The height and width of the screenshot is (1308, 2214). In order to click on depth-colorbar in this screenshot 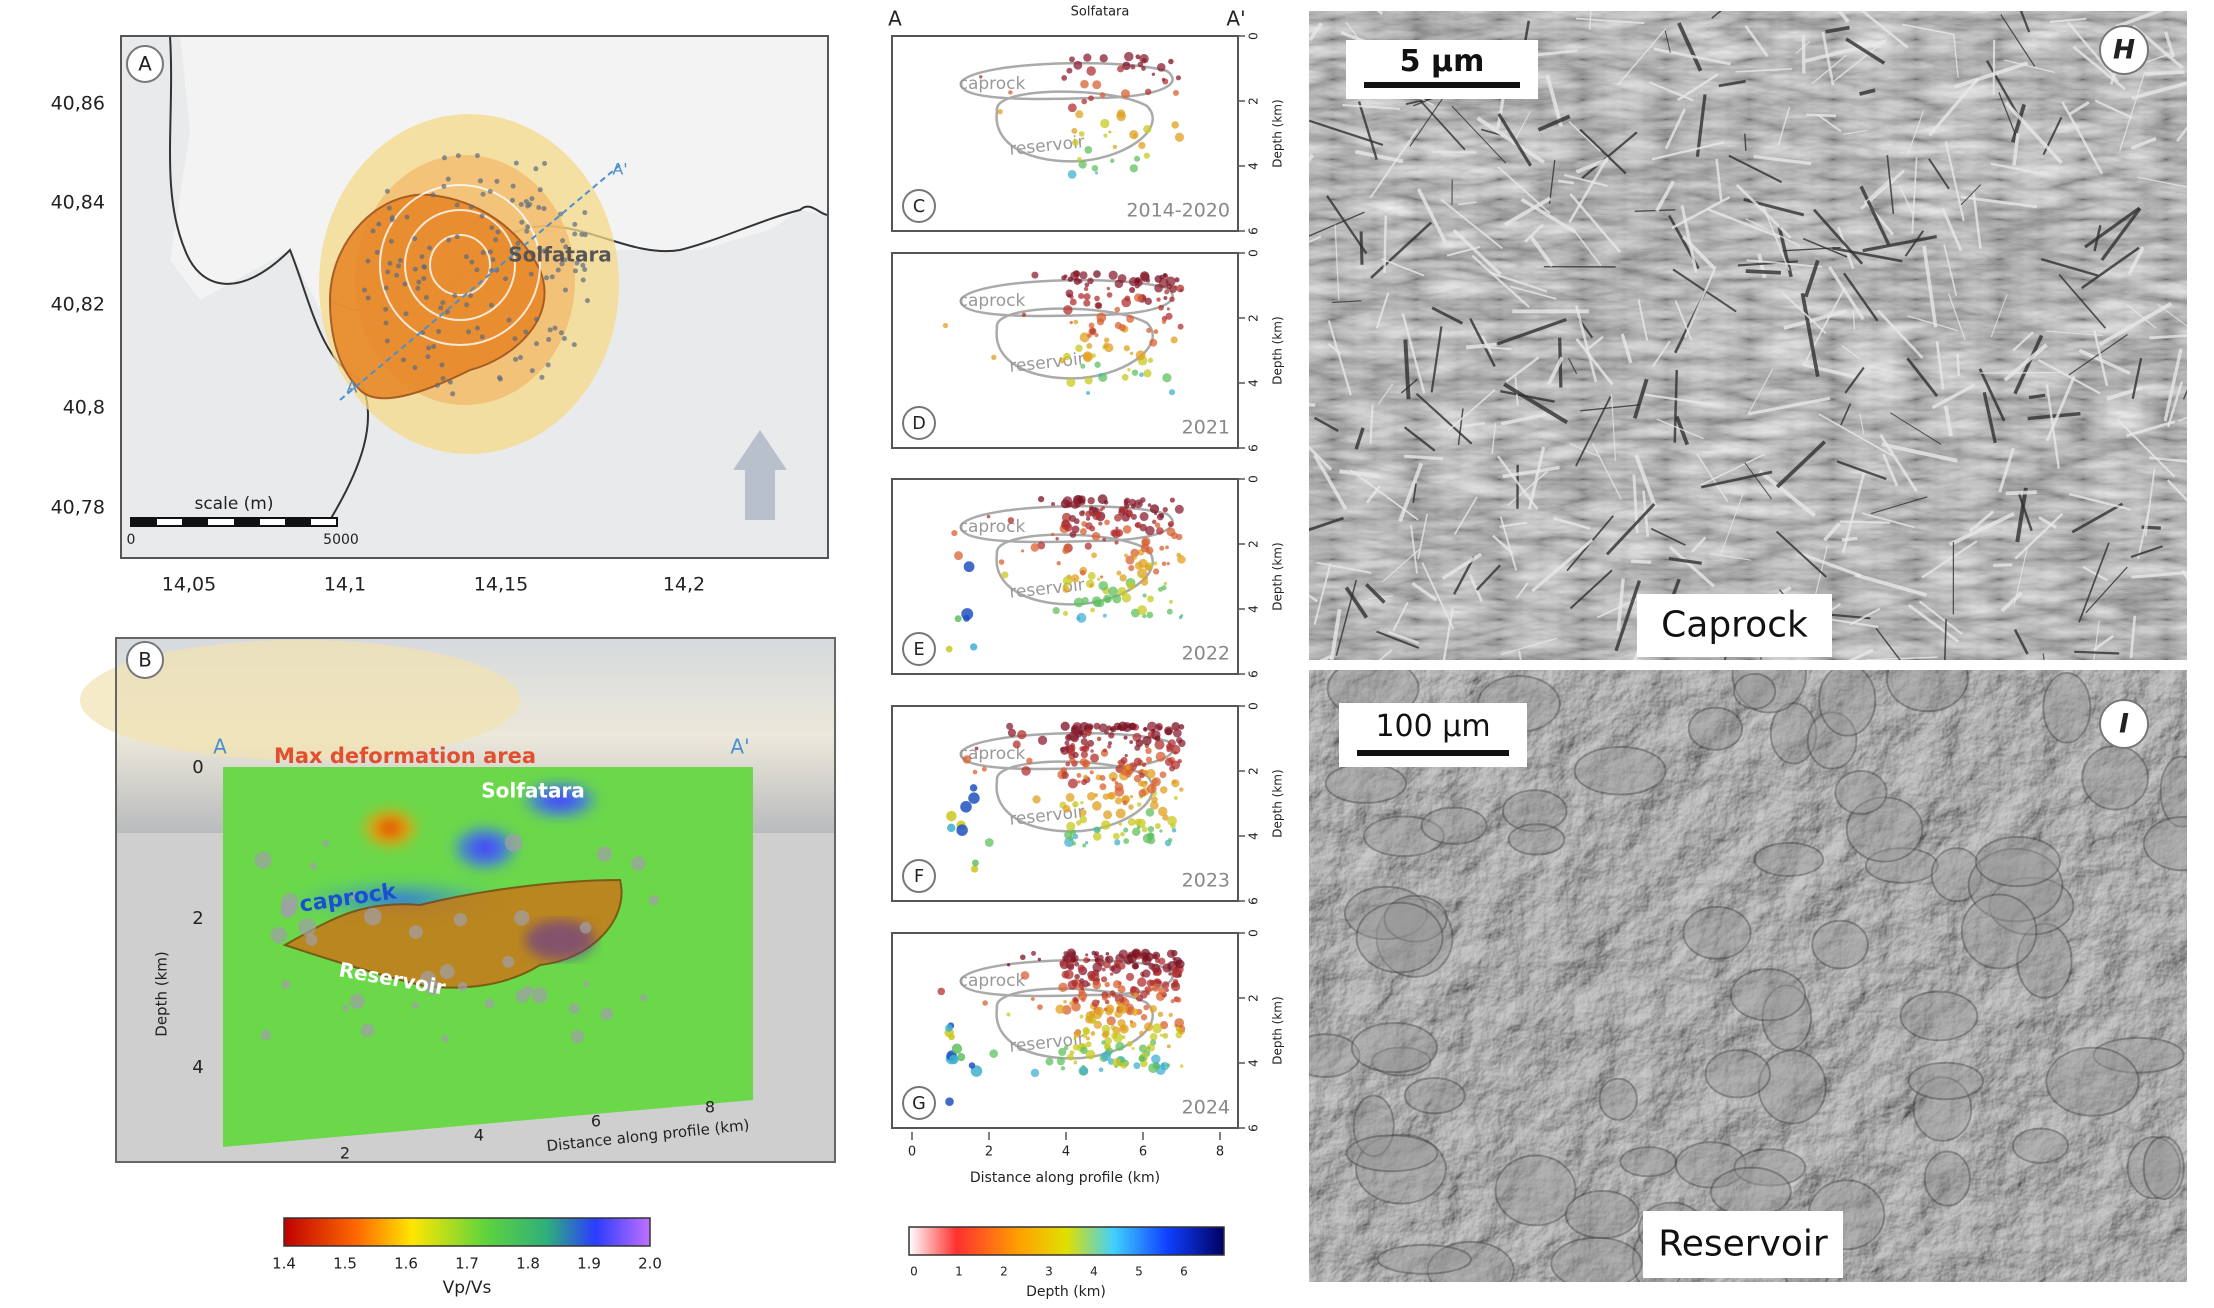, I will do `click(1066, 1241)`.